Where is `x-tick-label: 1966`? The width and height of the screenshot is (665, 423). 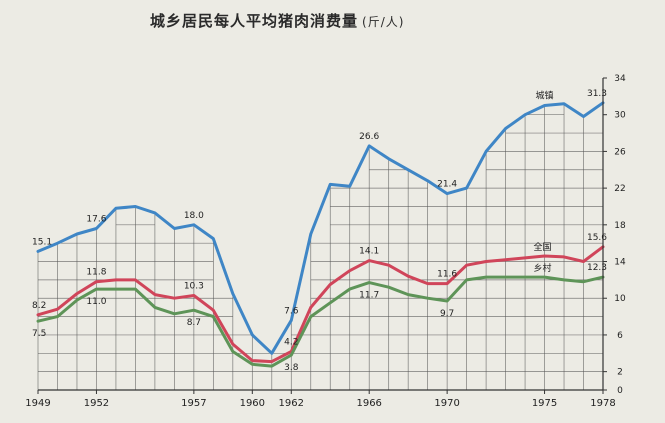 x-tick-label: 1966 is located at coordinates (368, 403).